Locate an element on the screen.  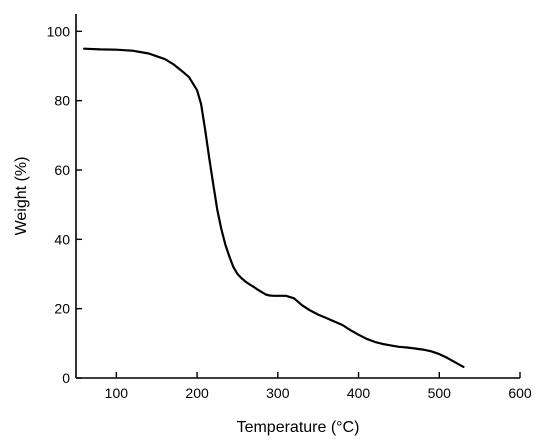
x-tick-label-300: 300 is located at coordinates (278, 393).